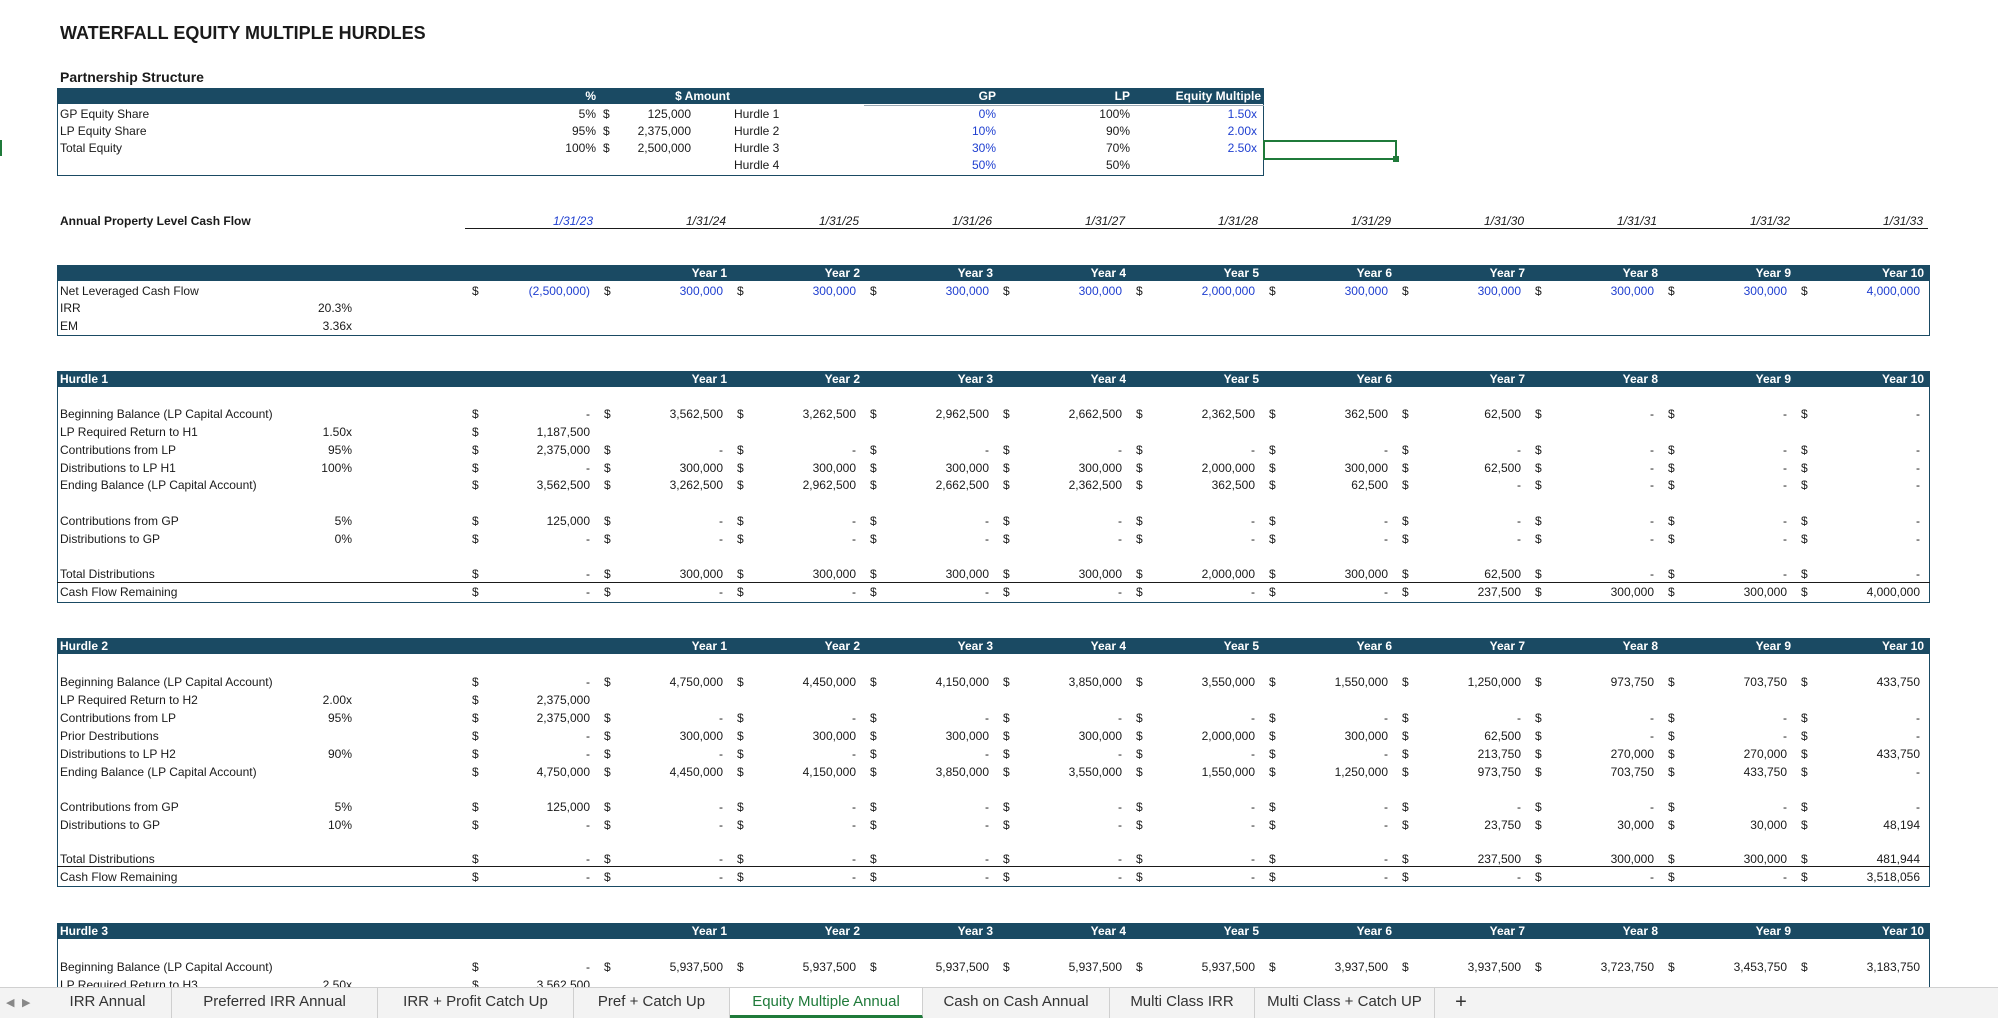 The image size is (1998, 1018). Describe the element at coordinates (1765, 754) in the screenshot. I see `value-cell: 270,000` at that location.